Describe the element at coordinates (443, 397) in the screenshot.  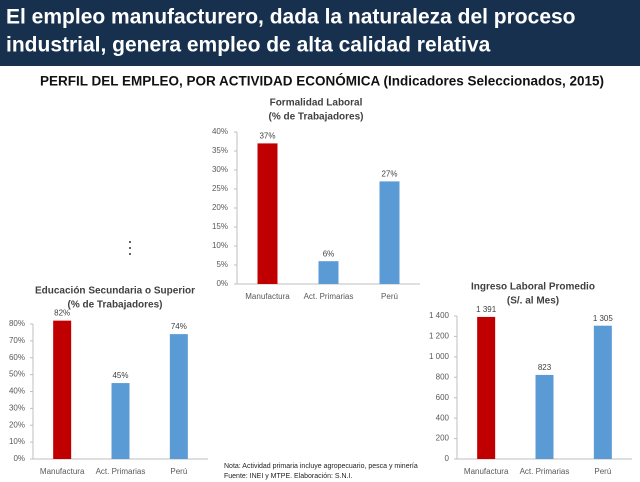
I see `y-tick-label: 600` at that location.